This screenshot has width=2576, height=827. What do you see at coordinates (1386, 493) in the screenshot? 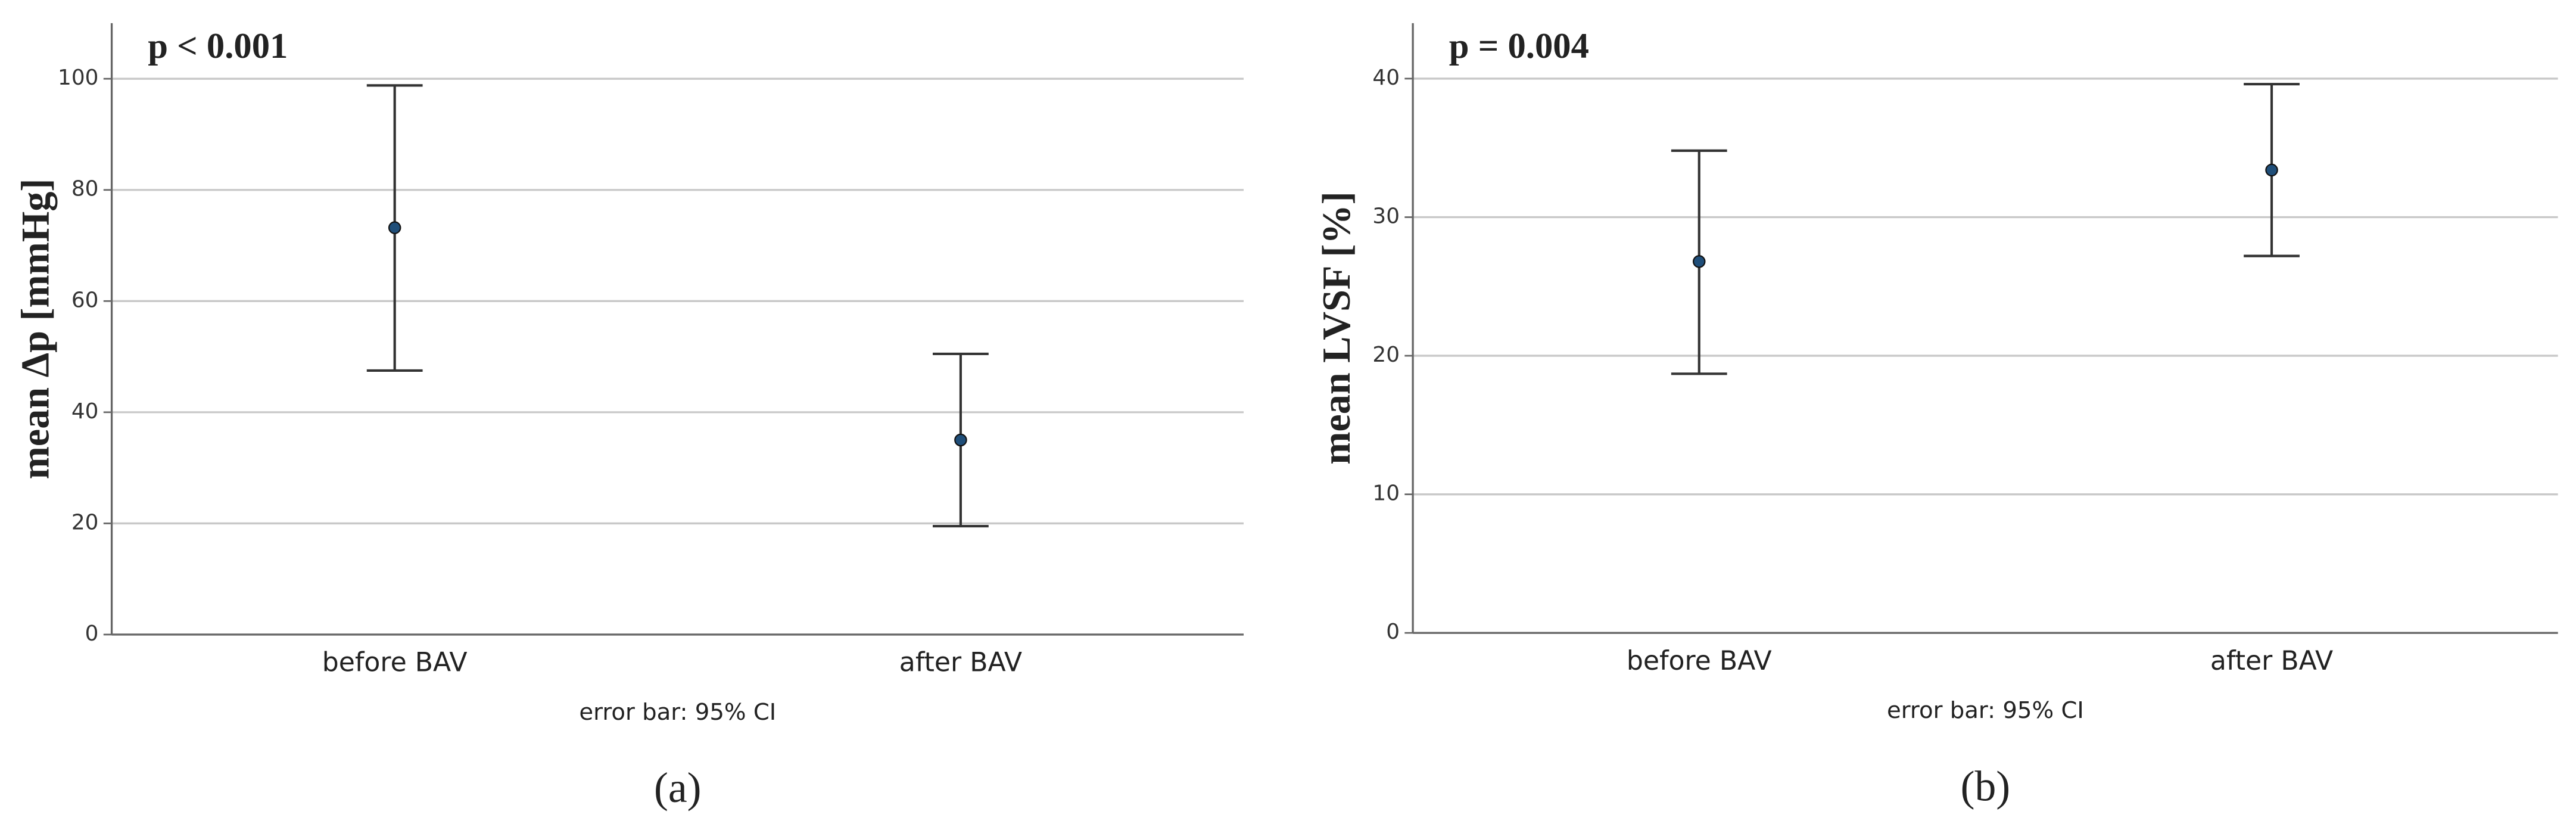
I see `y-tick-label: 10` at bounding box center [1386, 493].